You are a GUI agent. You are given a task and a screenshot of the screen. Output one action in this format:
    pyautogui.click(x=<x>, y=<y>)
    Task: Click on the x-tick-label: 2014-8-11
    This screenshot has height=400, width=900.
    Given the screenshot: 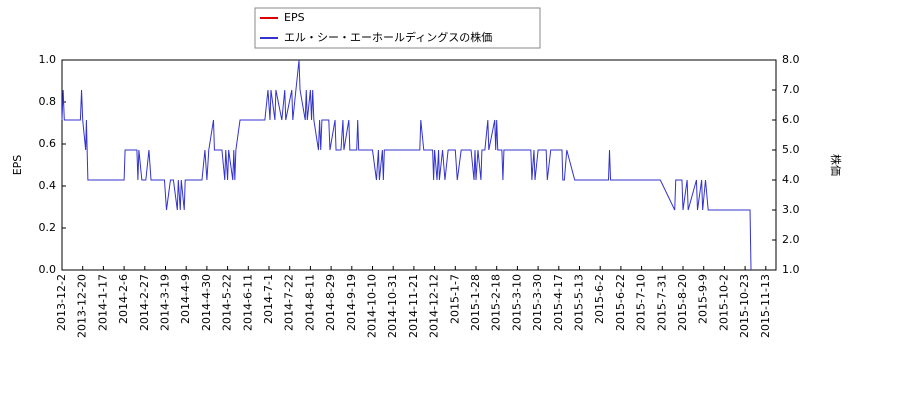 What is the action you would take?
    pyautogui.click(x=309, y=302)
    